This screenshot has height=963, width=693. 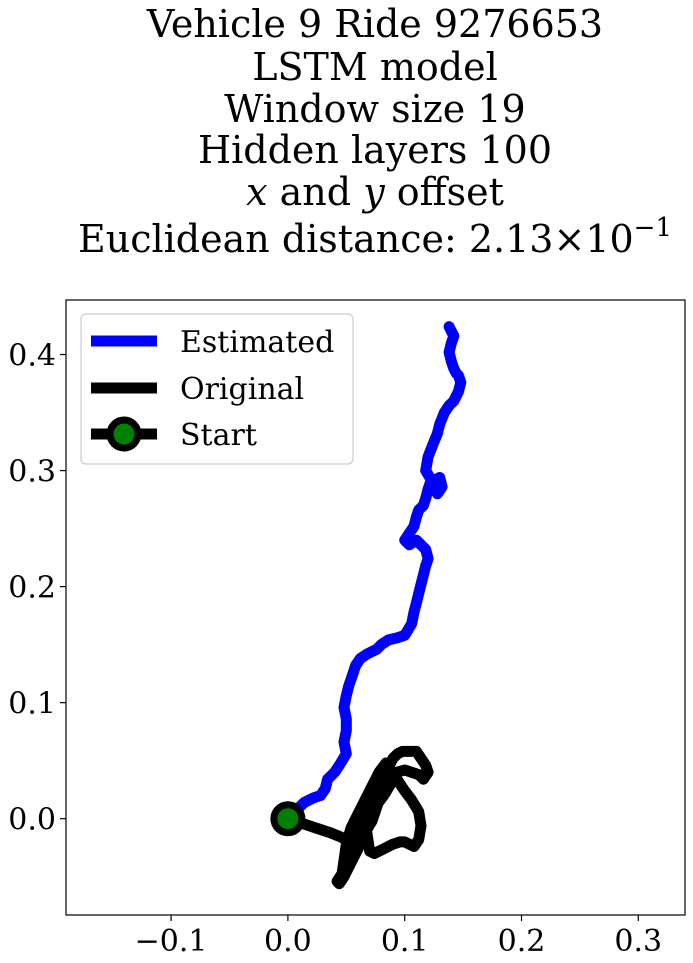 What do you see at coordinates (653, 228) in the screenshot?
I see `title-distance-exponent: −1` at bounding box center [653, 228].